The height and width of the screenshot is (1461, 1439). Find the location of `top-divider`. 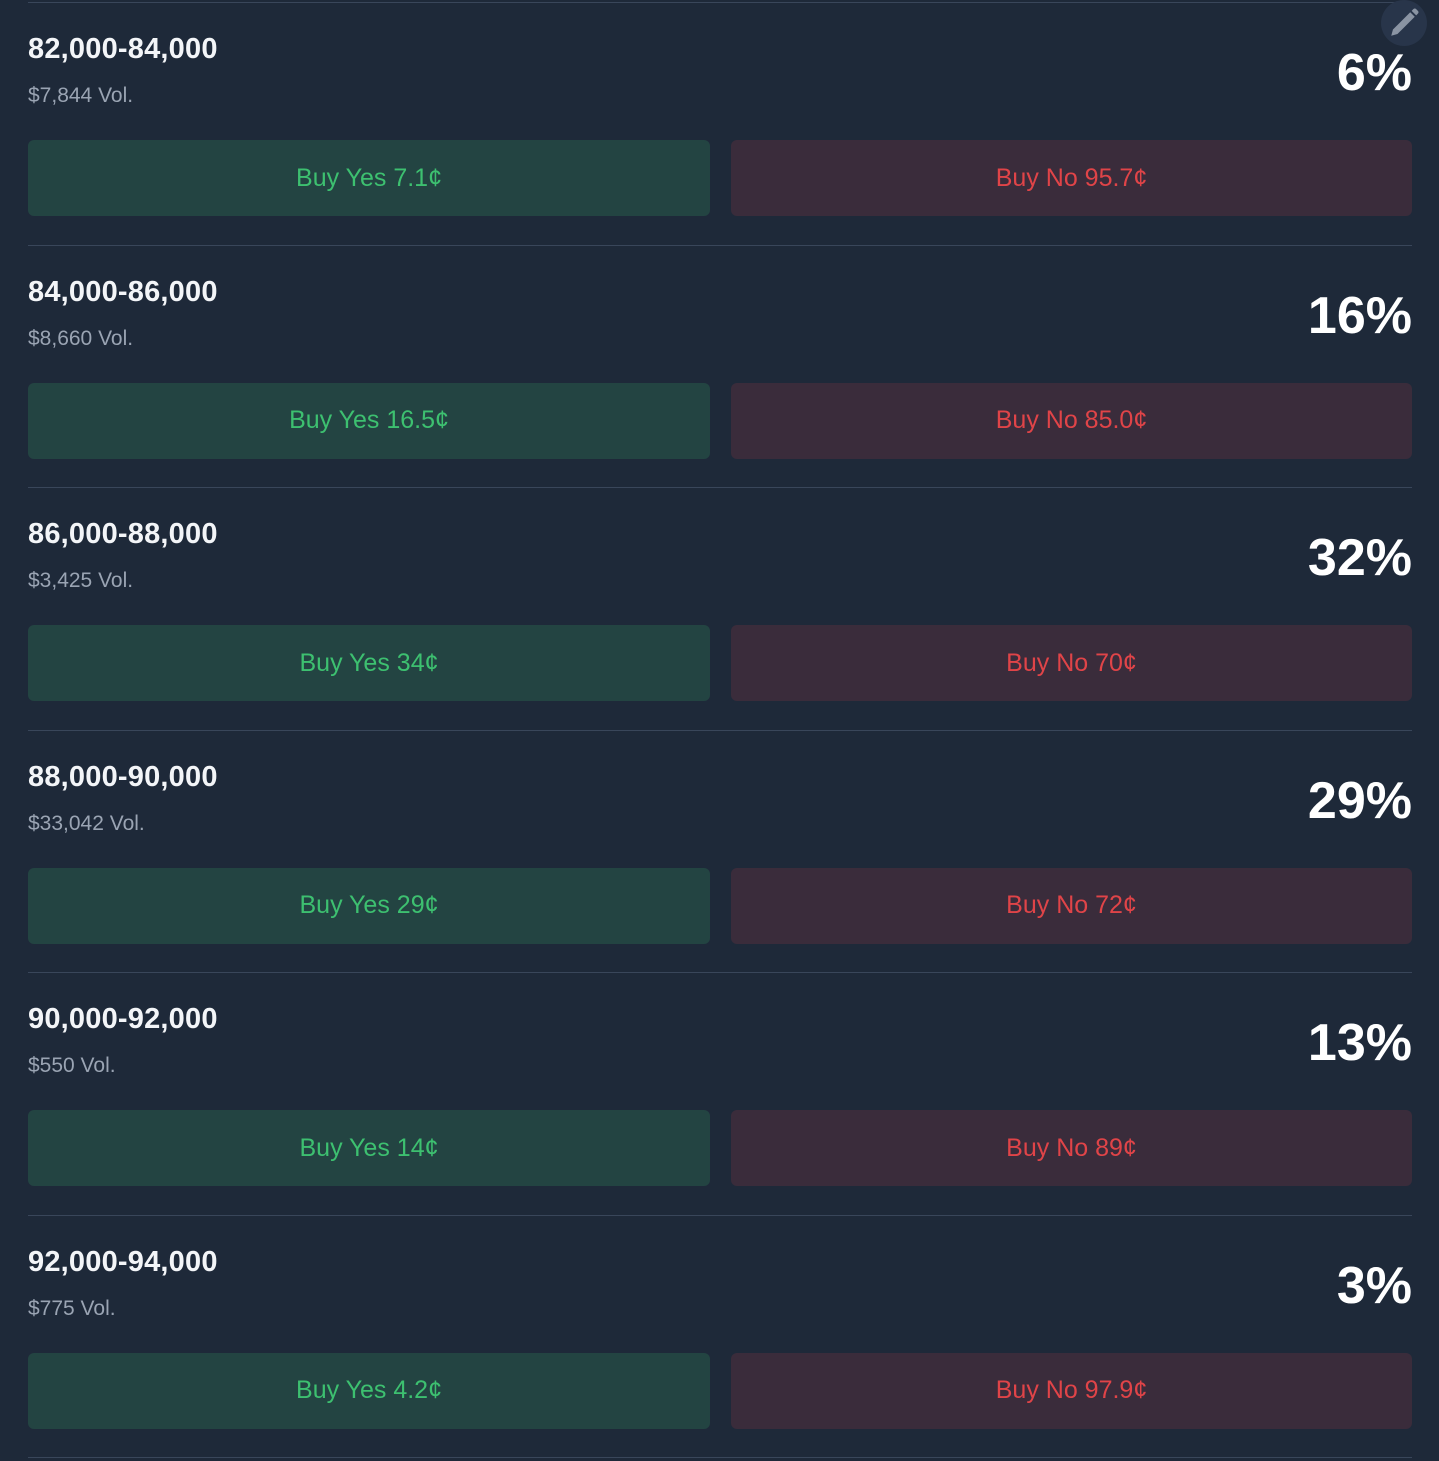

top-divider is located at coordinates (719, 2).